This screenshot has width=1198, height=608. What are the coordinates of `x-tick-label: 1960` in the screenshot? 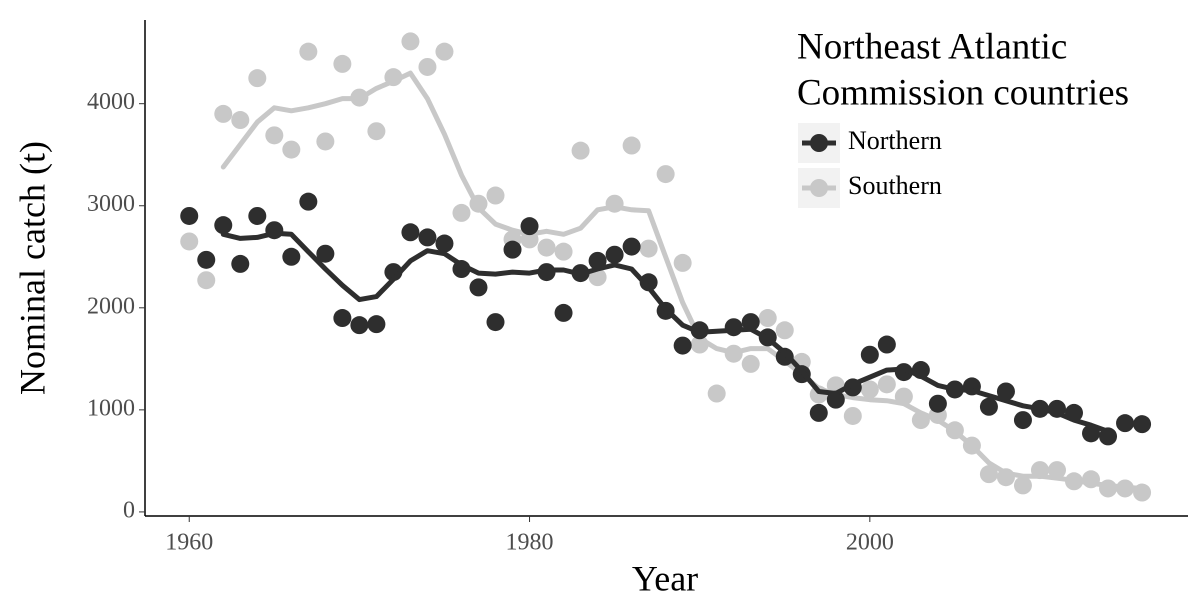 It's located at (189, 543).